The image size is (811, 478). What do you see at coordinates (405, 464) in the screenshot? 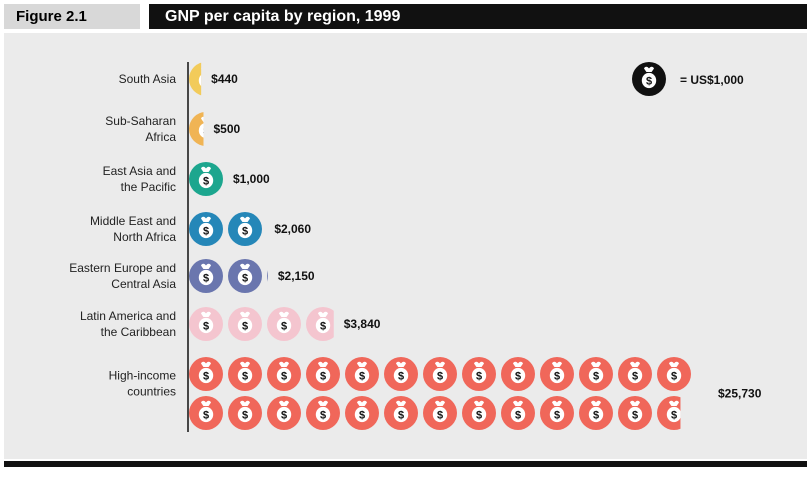
I see `bottom-rule` at bounding box center [405, 464].